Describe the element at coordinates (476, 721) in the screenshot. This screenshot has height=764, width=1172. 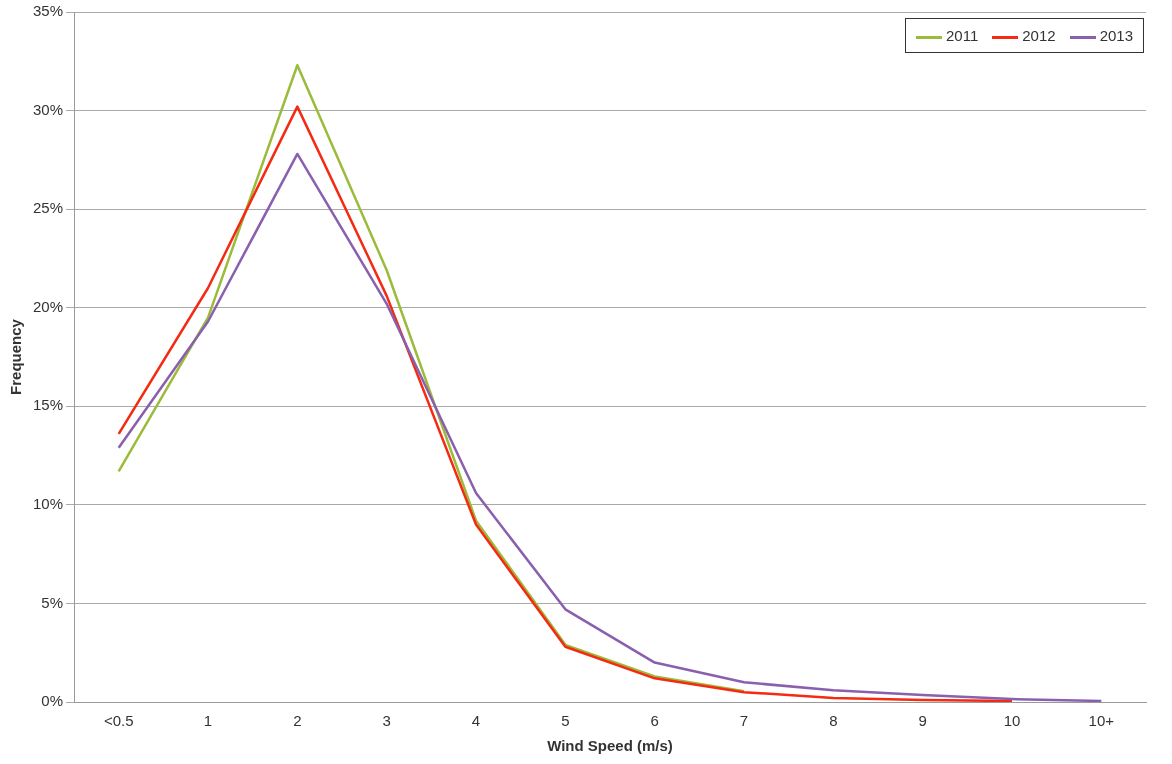
I see `x-tick-label: 4` at that location.